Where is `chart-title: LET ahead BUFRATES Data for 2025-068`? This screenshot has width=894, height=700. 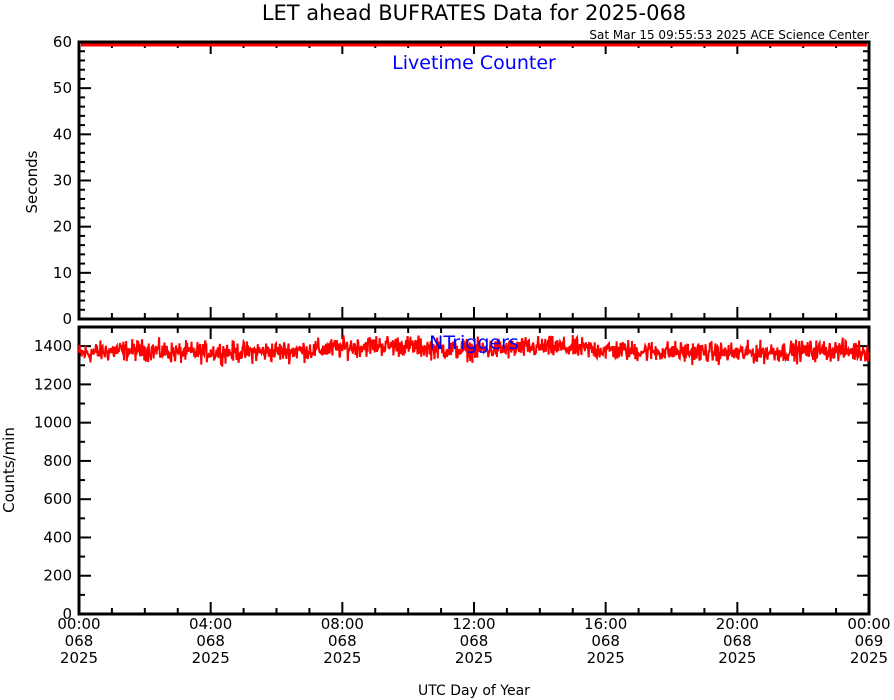 chart-title: LET ahead BUFRATES Data for 2025-068 is located at coordinates (474, 13).